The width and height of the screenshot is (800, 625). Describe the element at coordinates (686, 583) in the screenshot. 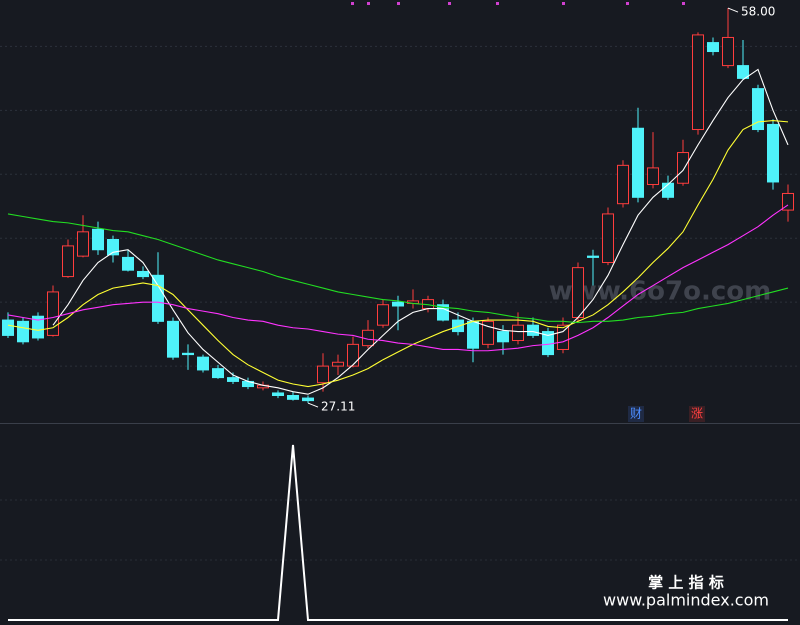

I see `watermark-title: 掌 上 指 标` at that location.